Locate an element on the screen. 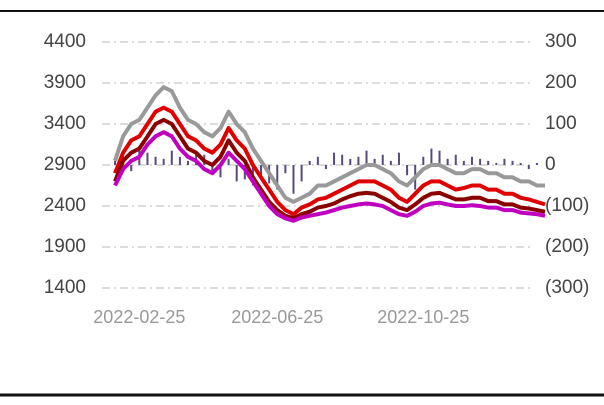 This screenshot has height=405, width=604. y2-tick-label: 0 is located at coordinates (550, 164).